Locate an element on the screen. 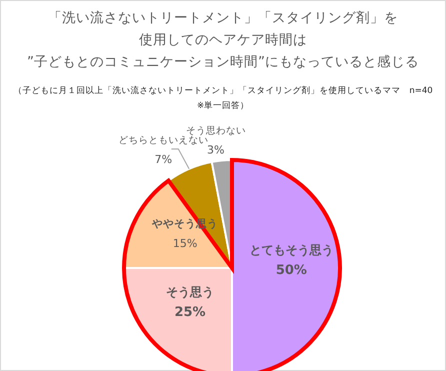  slice-label: そう思う is located at coordinates (190, 292).